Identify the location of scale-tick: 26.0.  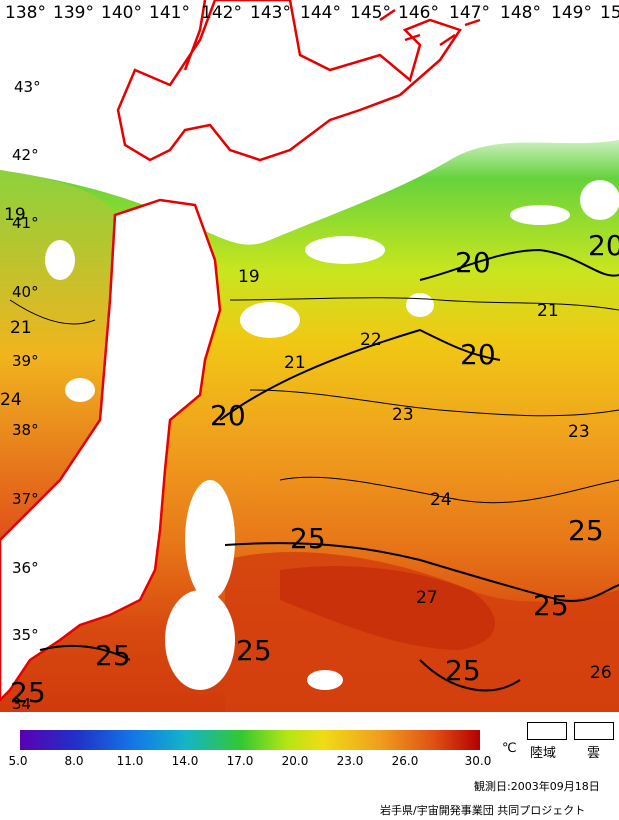
(405, 761).